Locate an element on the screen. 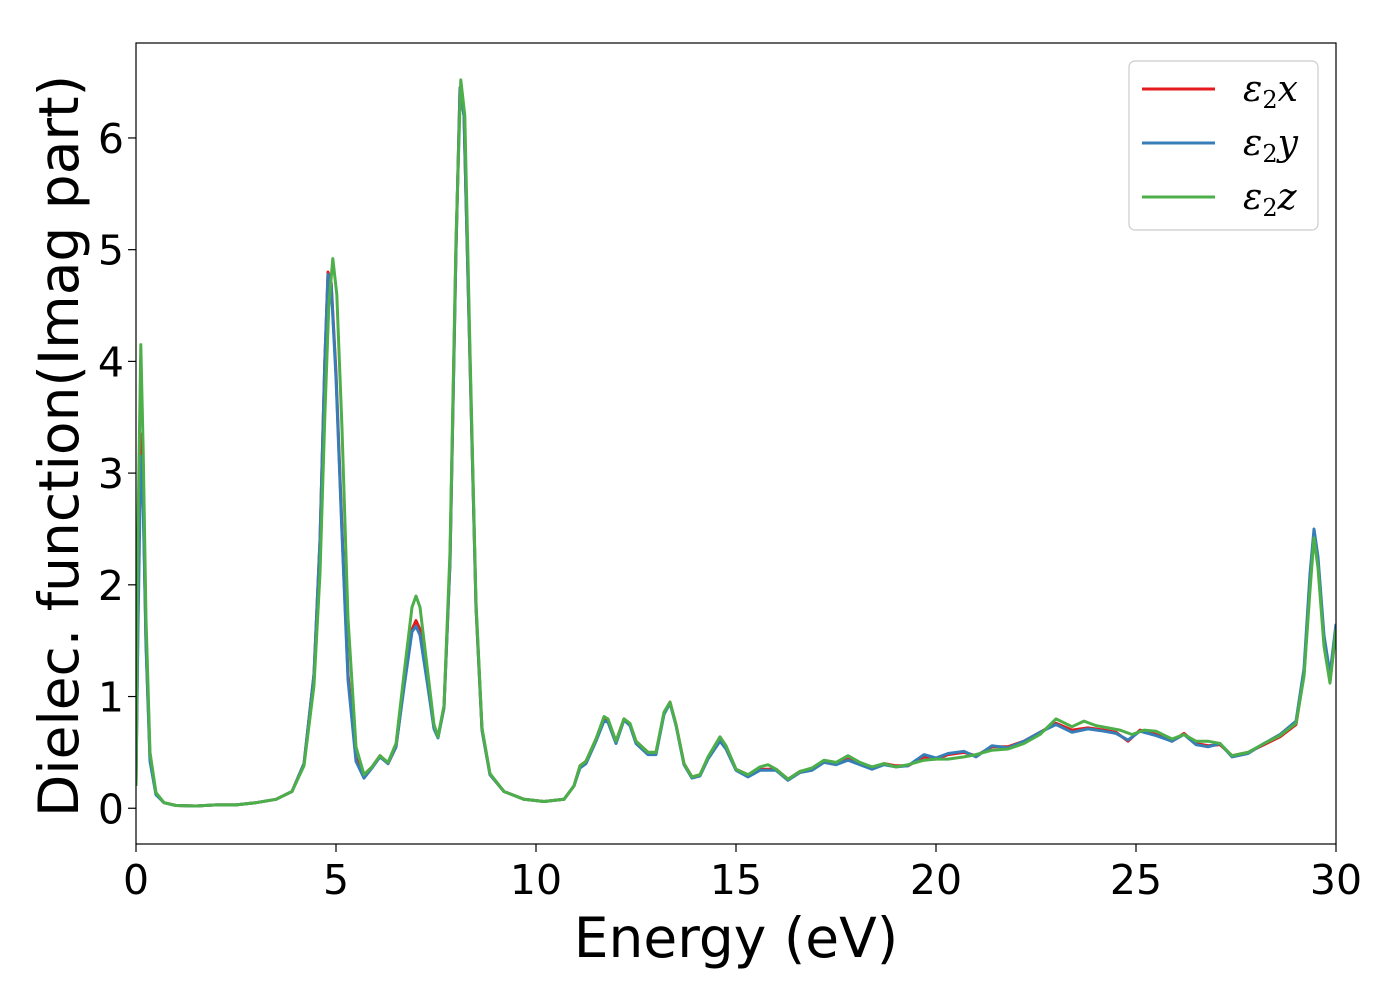 The height and width of the screenshot is (1000, 1400). y-tick-label: 3 is located at coordinates (111, 474).